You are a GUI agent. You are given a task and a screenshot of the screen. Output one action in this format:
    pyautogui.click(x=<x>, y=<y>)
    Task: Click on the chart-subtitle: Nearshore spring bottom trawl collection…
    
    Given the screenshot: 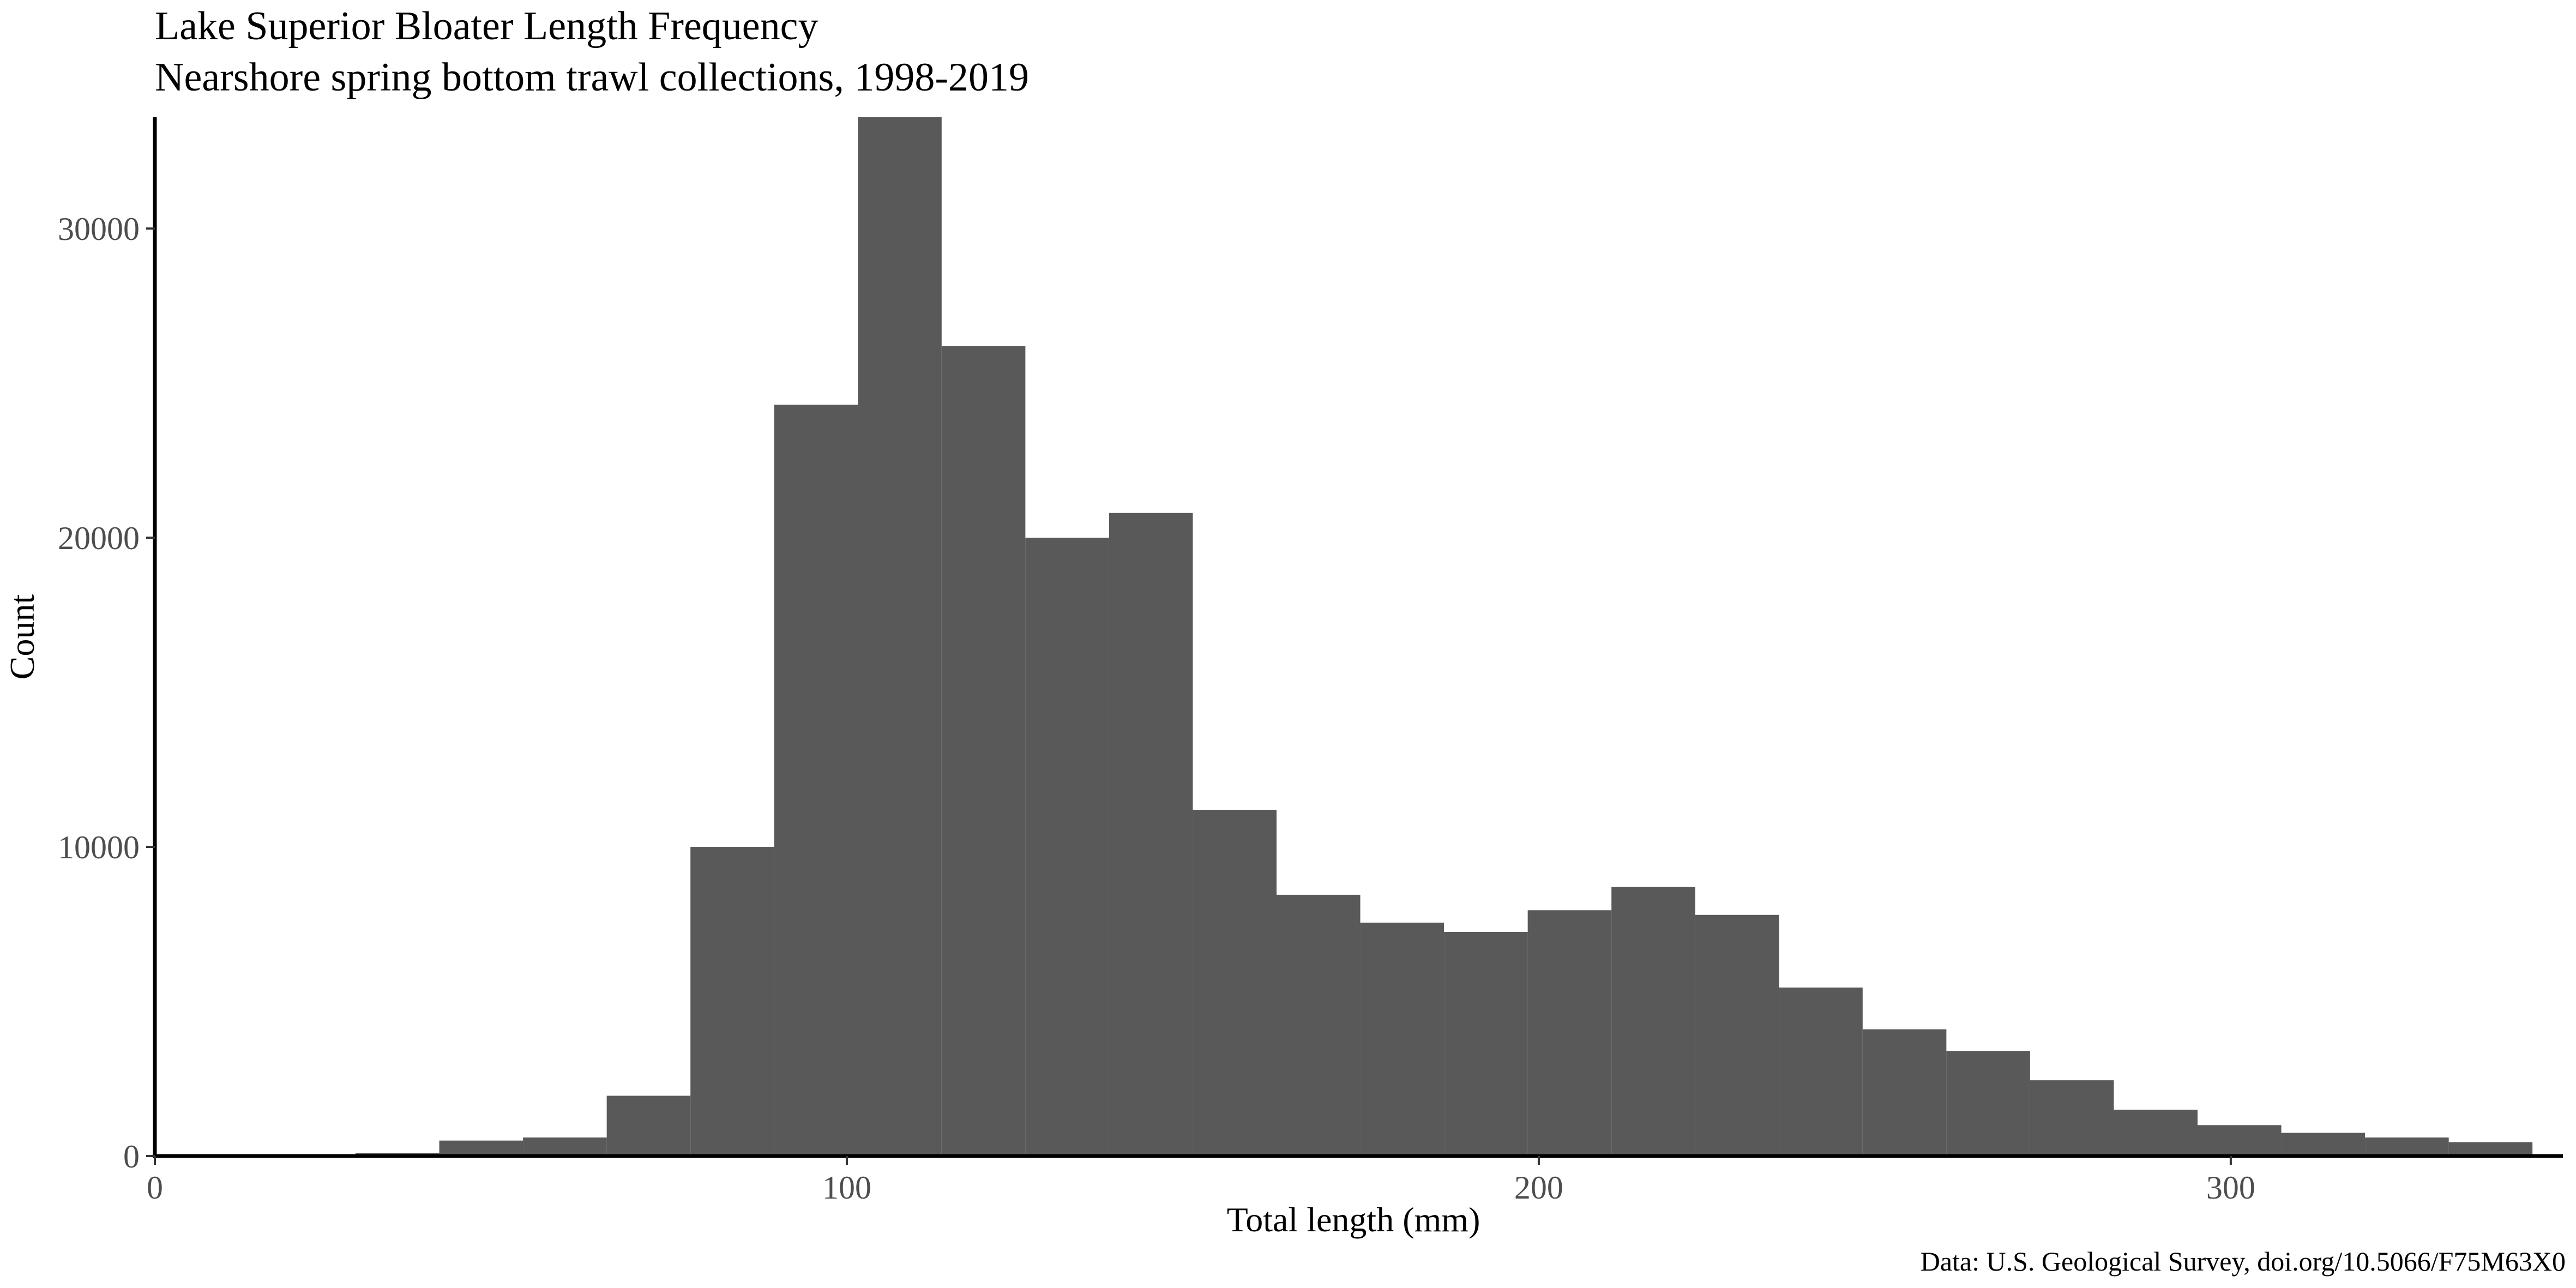 What is the action you would take?
    pyautogui.click(x=592, y=77)
    